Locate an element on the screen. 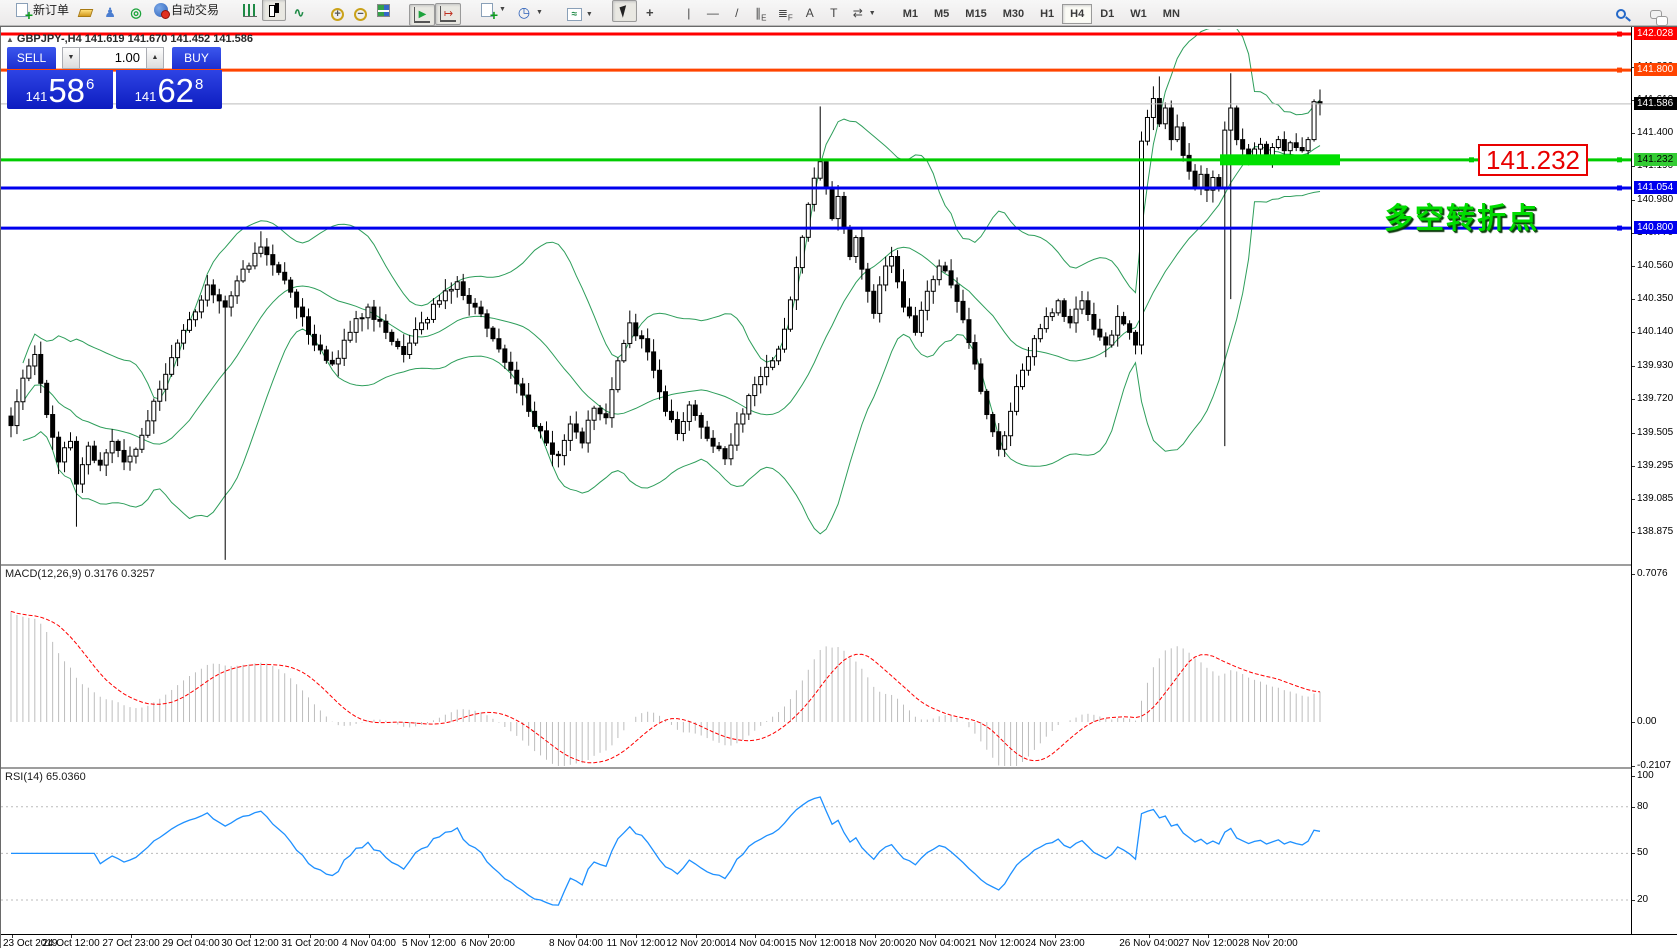 The image size is (1677, 949). support-zone-rect is located at coordinates (1280, 160).